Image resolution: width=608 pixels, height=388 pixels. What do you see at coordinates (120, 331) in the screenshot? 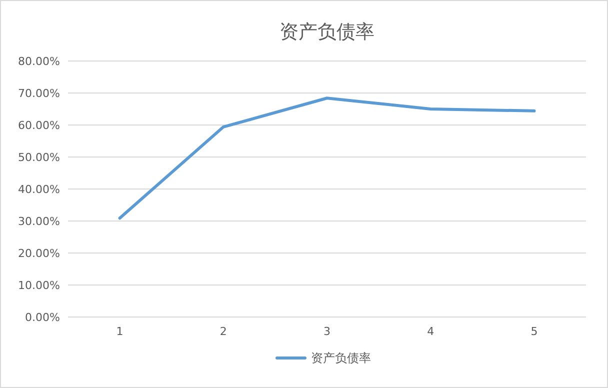
I see `x-tick-label: 1` at bounding box center [120, 331].